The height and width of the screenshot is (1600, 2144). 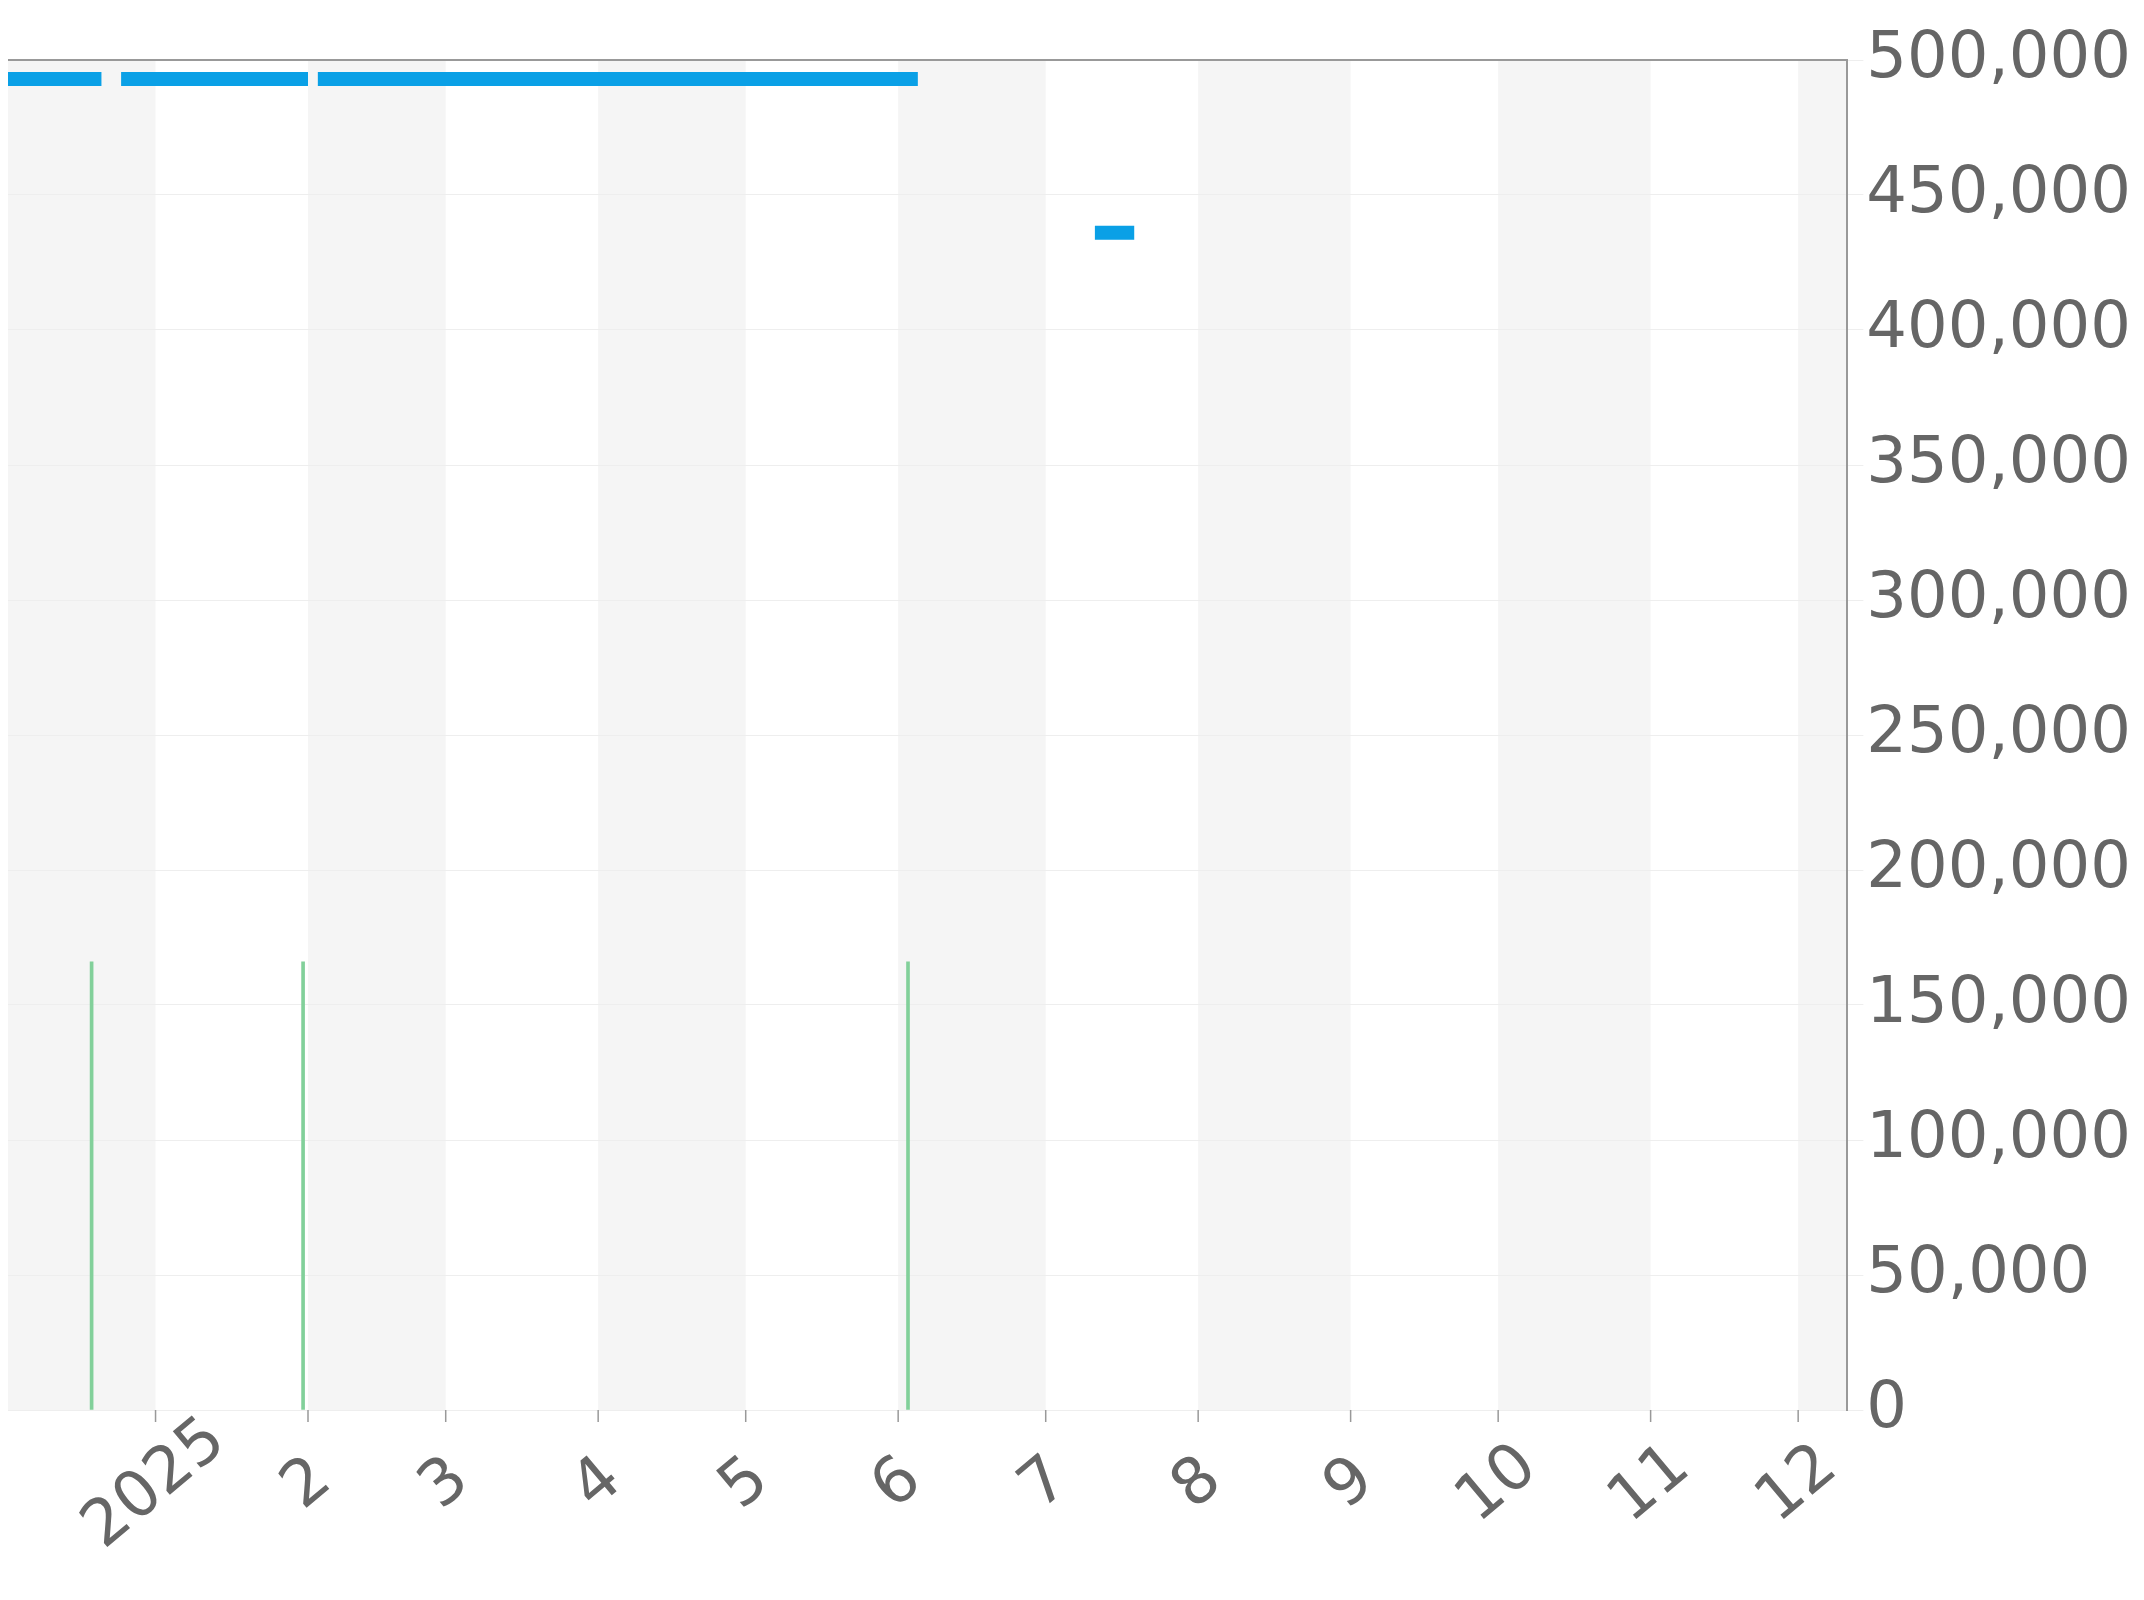 What do you see at coordinates (442, 1481) in the screenshot?
I see `x-tick-label: 3` at bounding box center [442, 1481].